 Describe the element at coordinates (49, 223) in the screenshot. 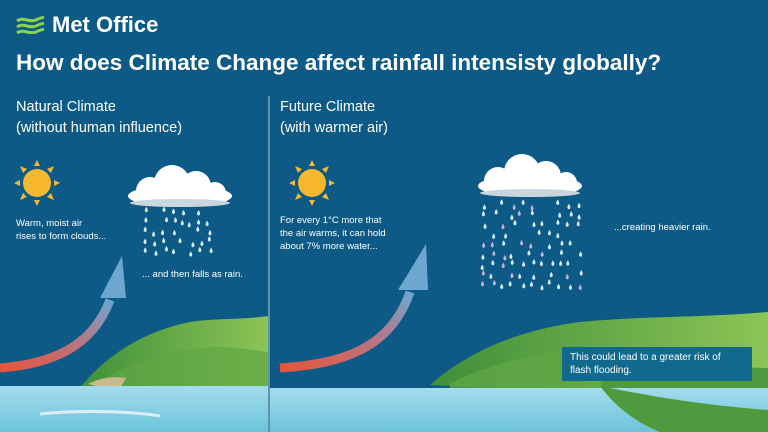

I see `caption-rise-line1: Warm, moist air` at that location.